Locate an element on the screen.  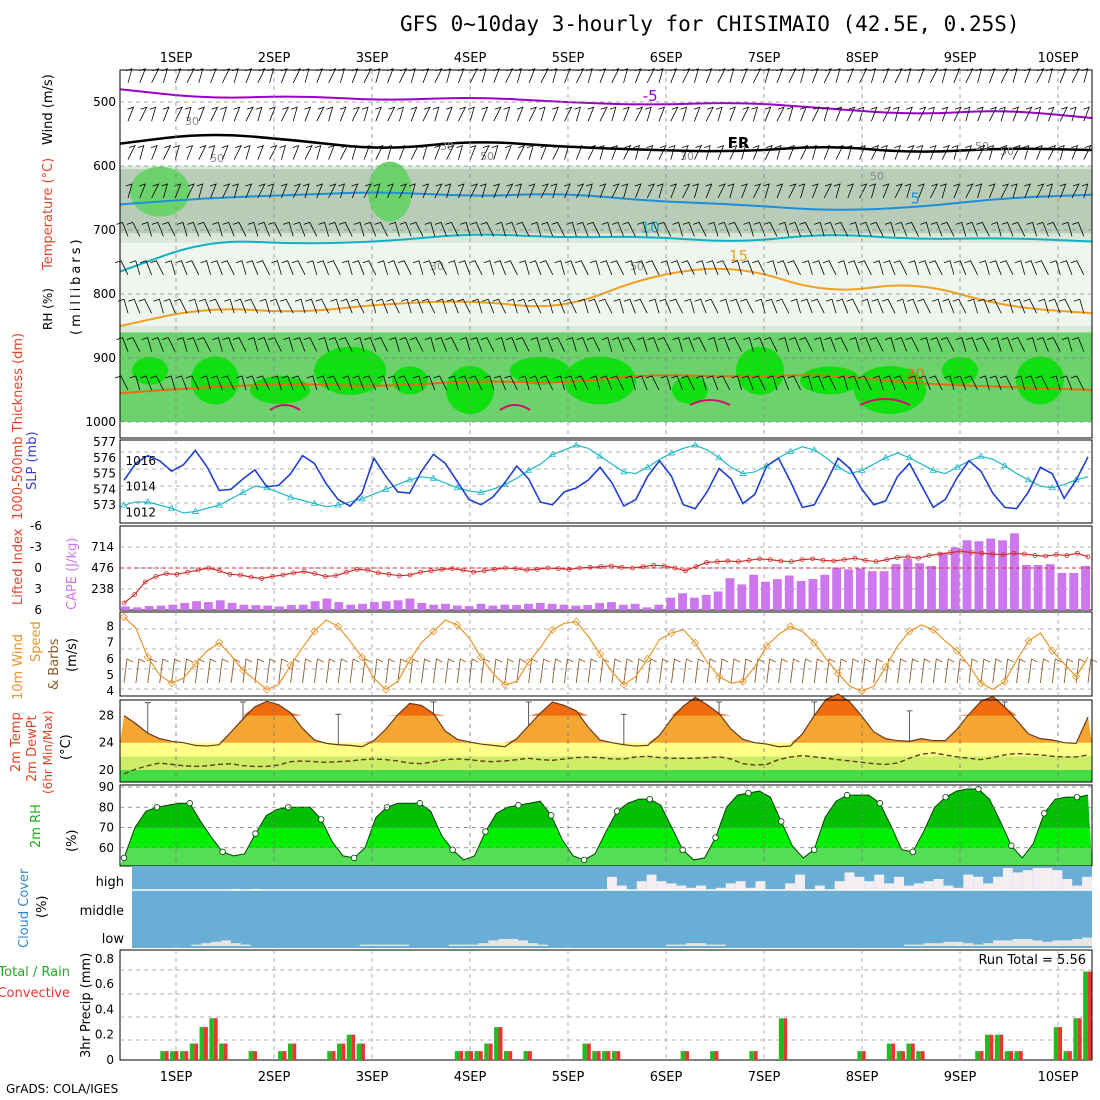
cloud-level-middle: middle is located at coordinates (102, 911).